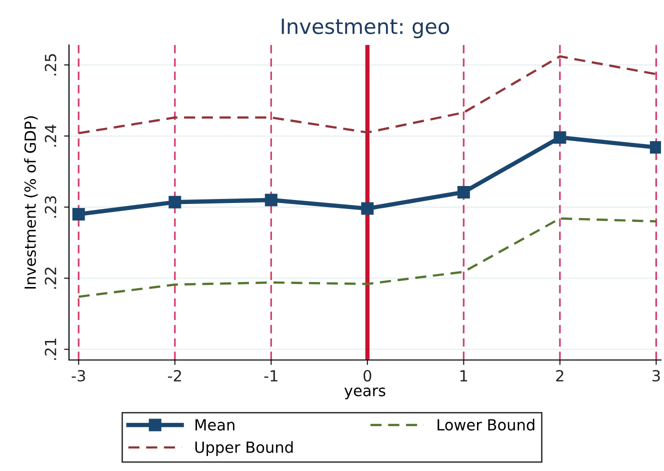  I want to click on x-tick-label: 3, so click(656, 376).